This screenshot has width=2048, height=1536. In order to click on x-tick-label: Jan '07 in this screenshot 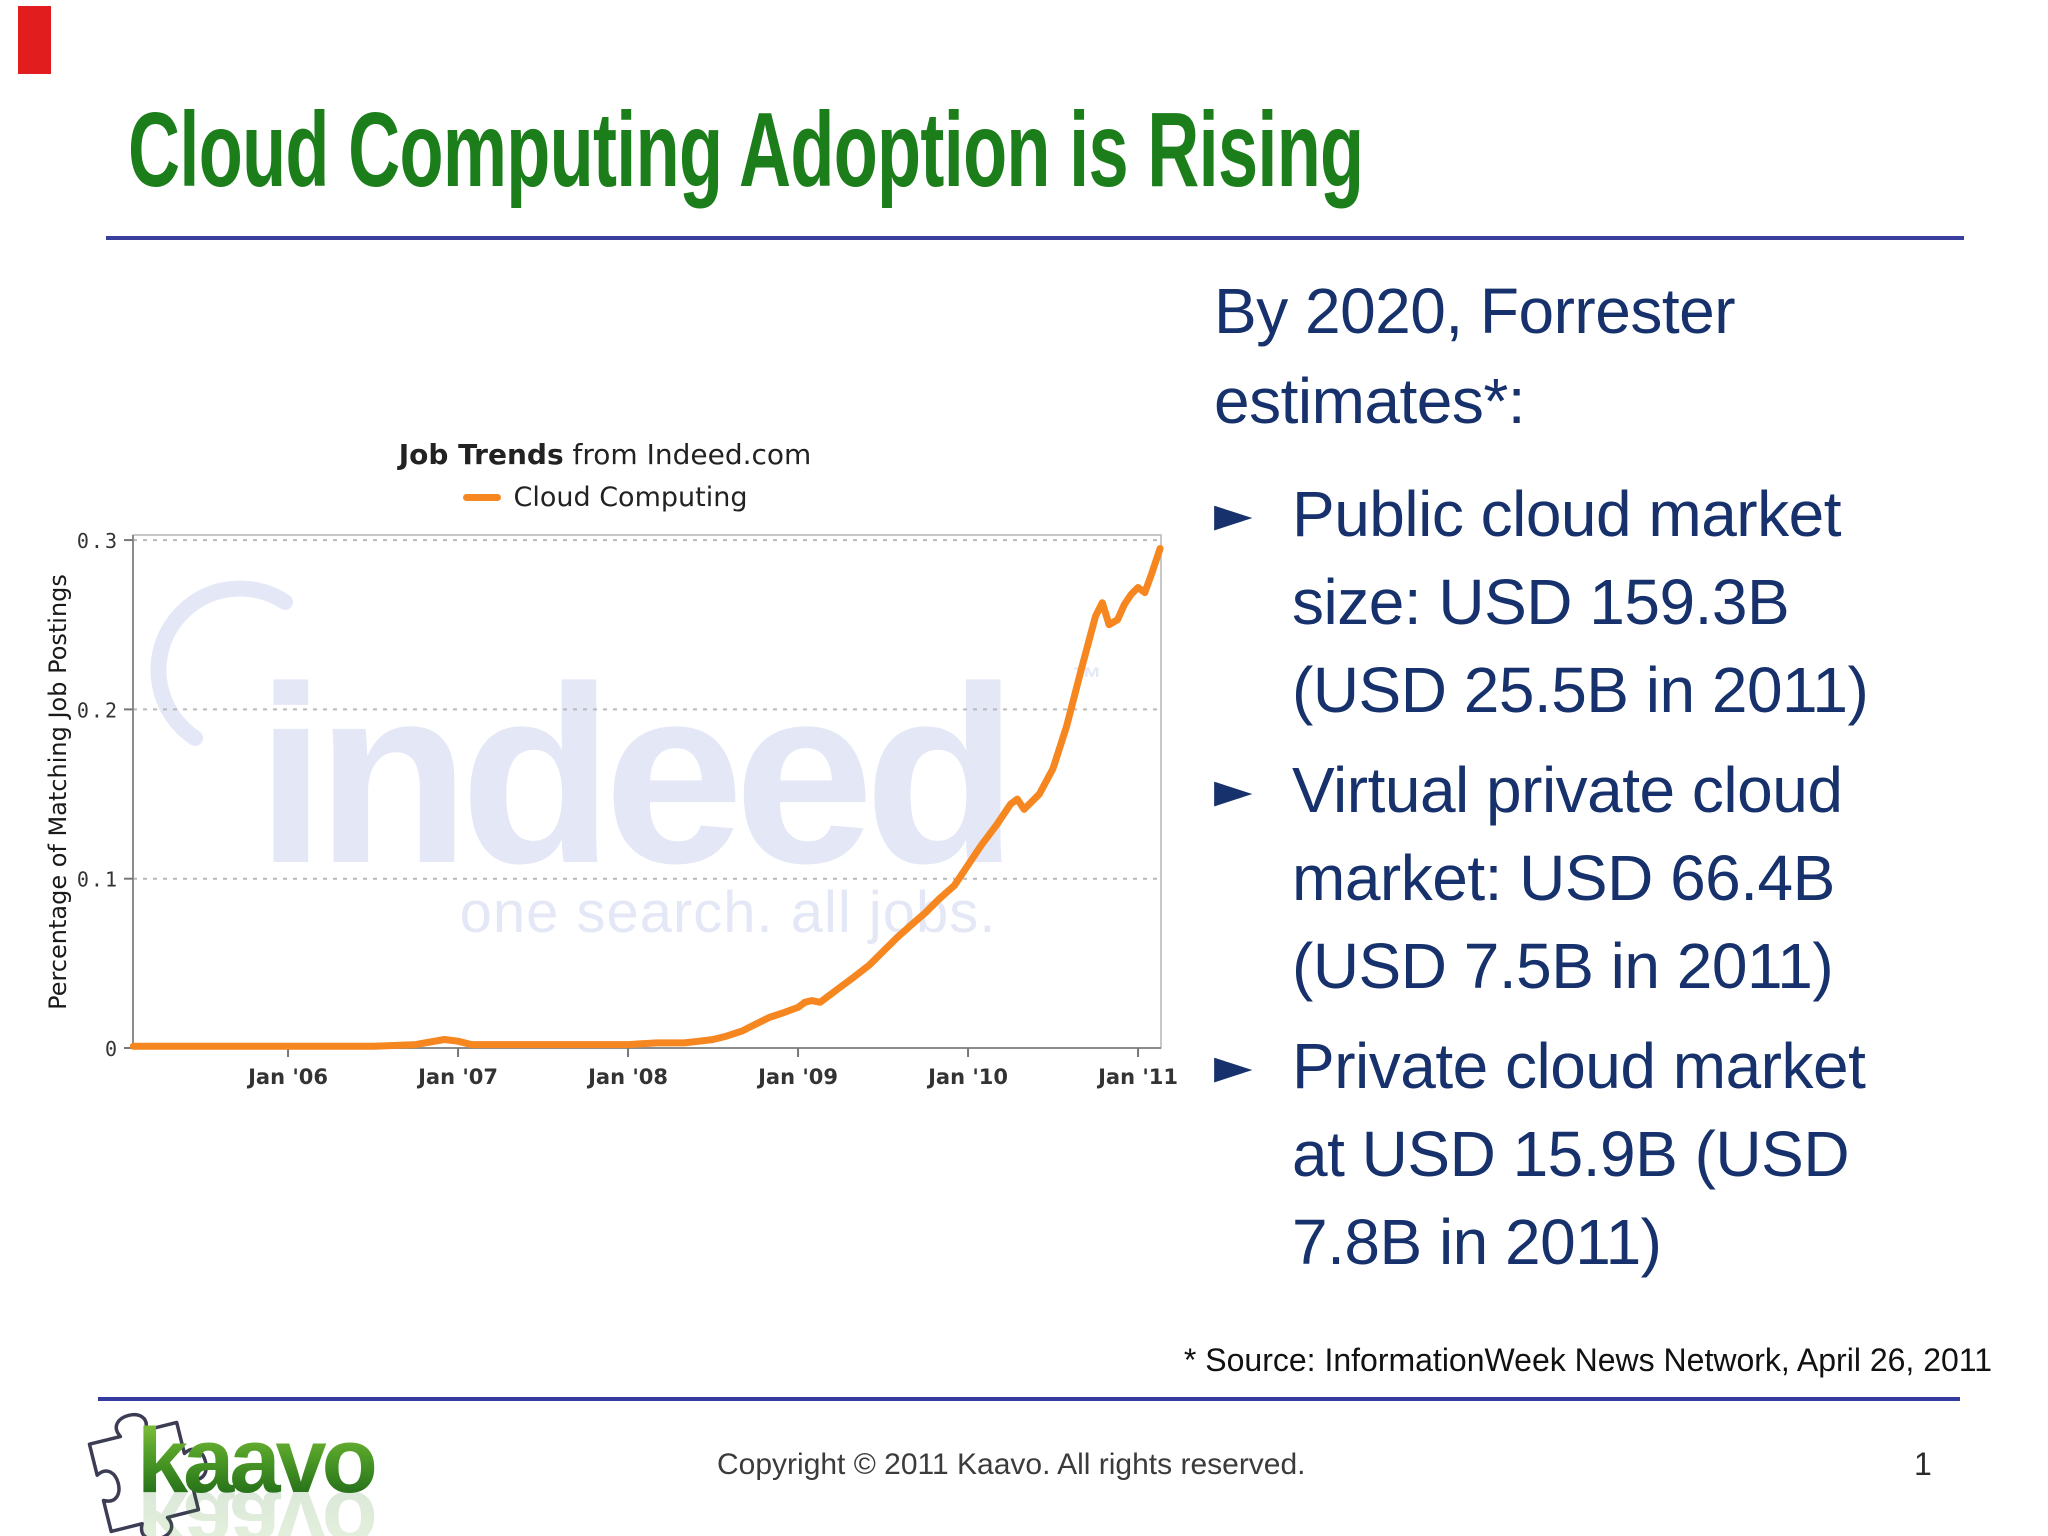, I will do `click(457, 1077)`.